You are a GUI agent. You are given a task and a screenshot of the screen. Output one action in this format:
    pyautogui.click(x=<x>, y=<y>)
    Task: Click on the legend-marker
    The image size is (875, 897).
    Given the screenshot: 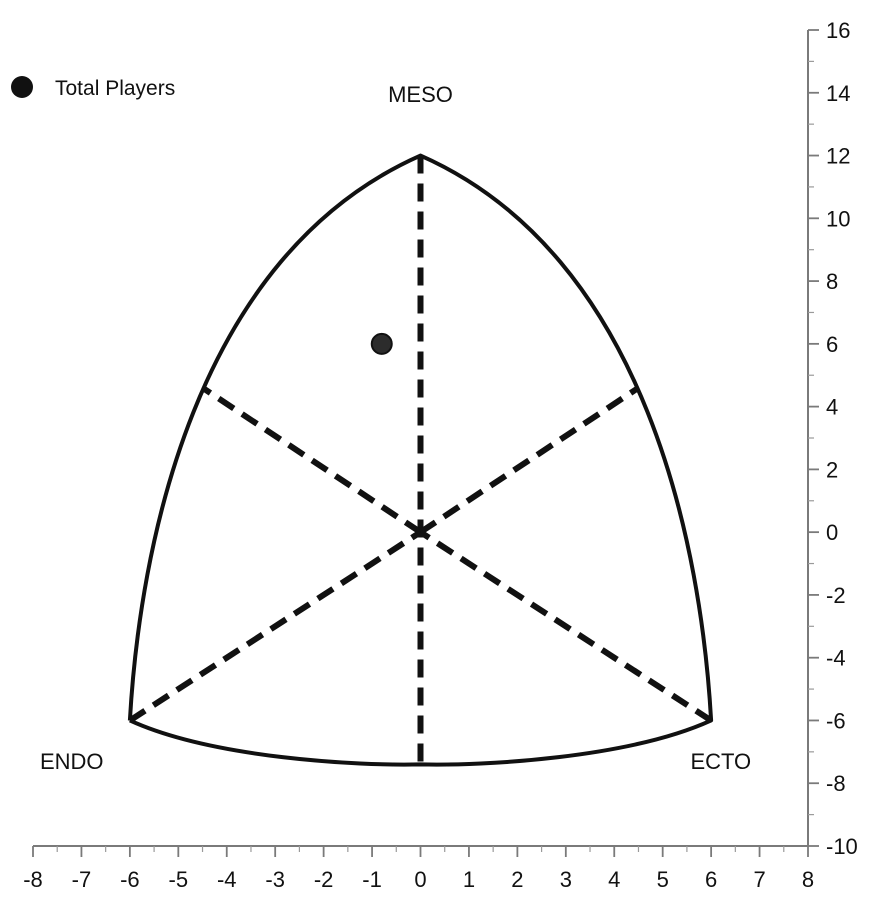 What is the action you would take?
    pyautogui.click(x=22, y=87)
    